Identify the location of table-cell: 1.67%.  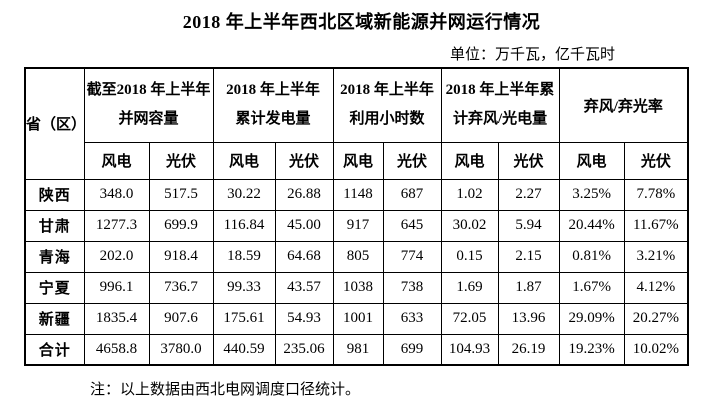
(591, 287).